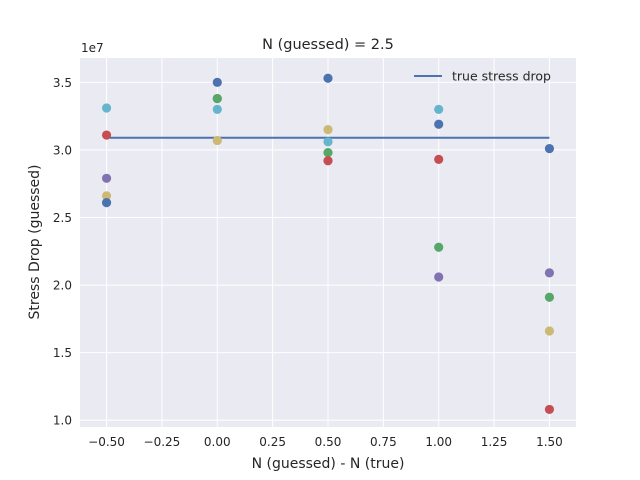 The image size is (640, 480). Describe the element at coordinates (62, 286) in the screenshot. I see `y-tick-label: 2.0` at that location.